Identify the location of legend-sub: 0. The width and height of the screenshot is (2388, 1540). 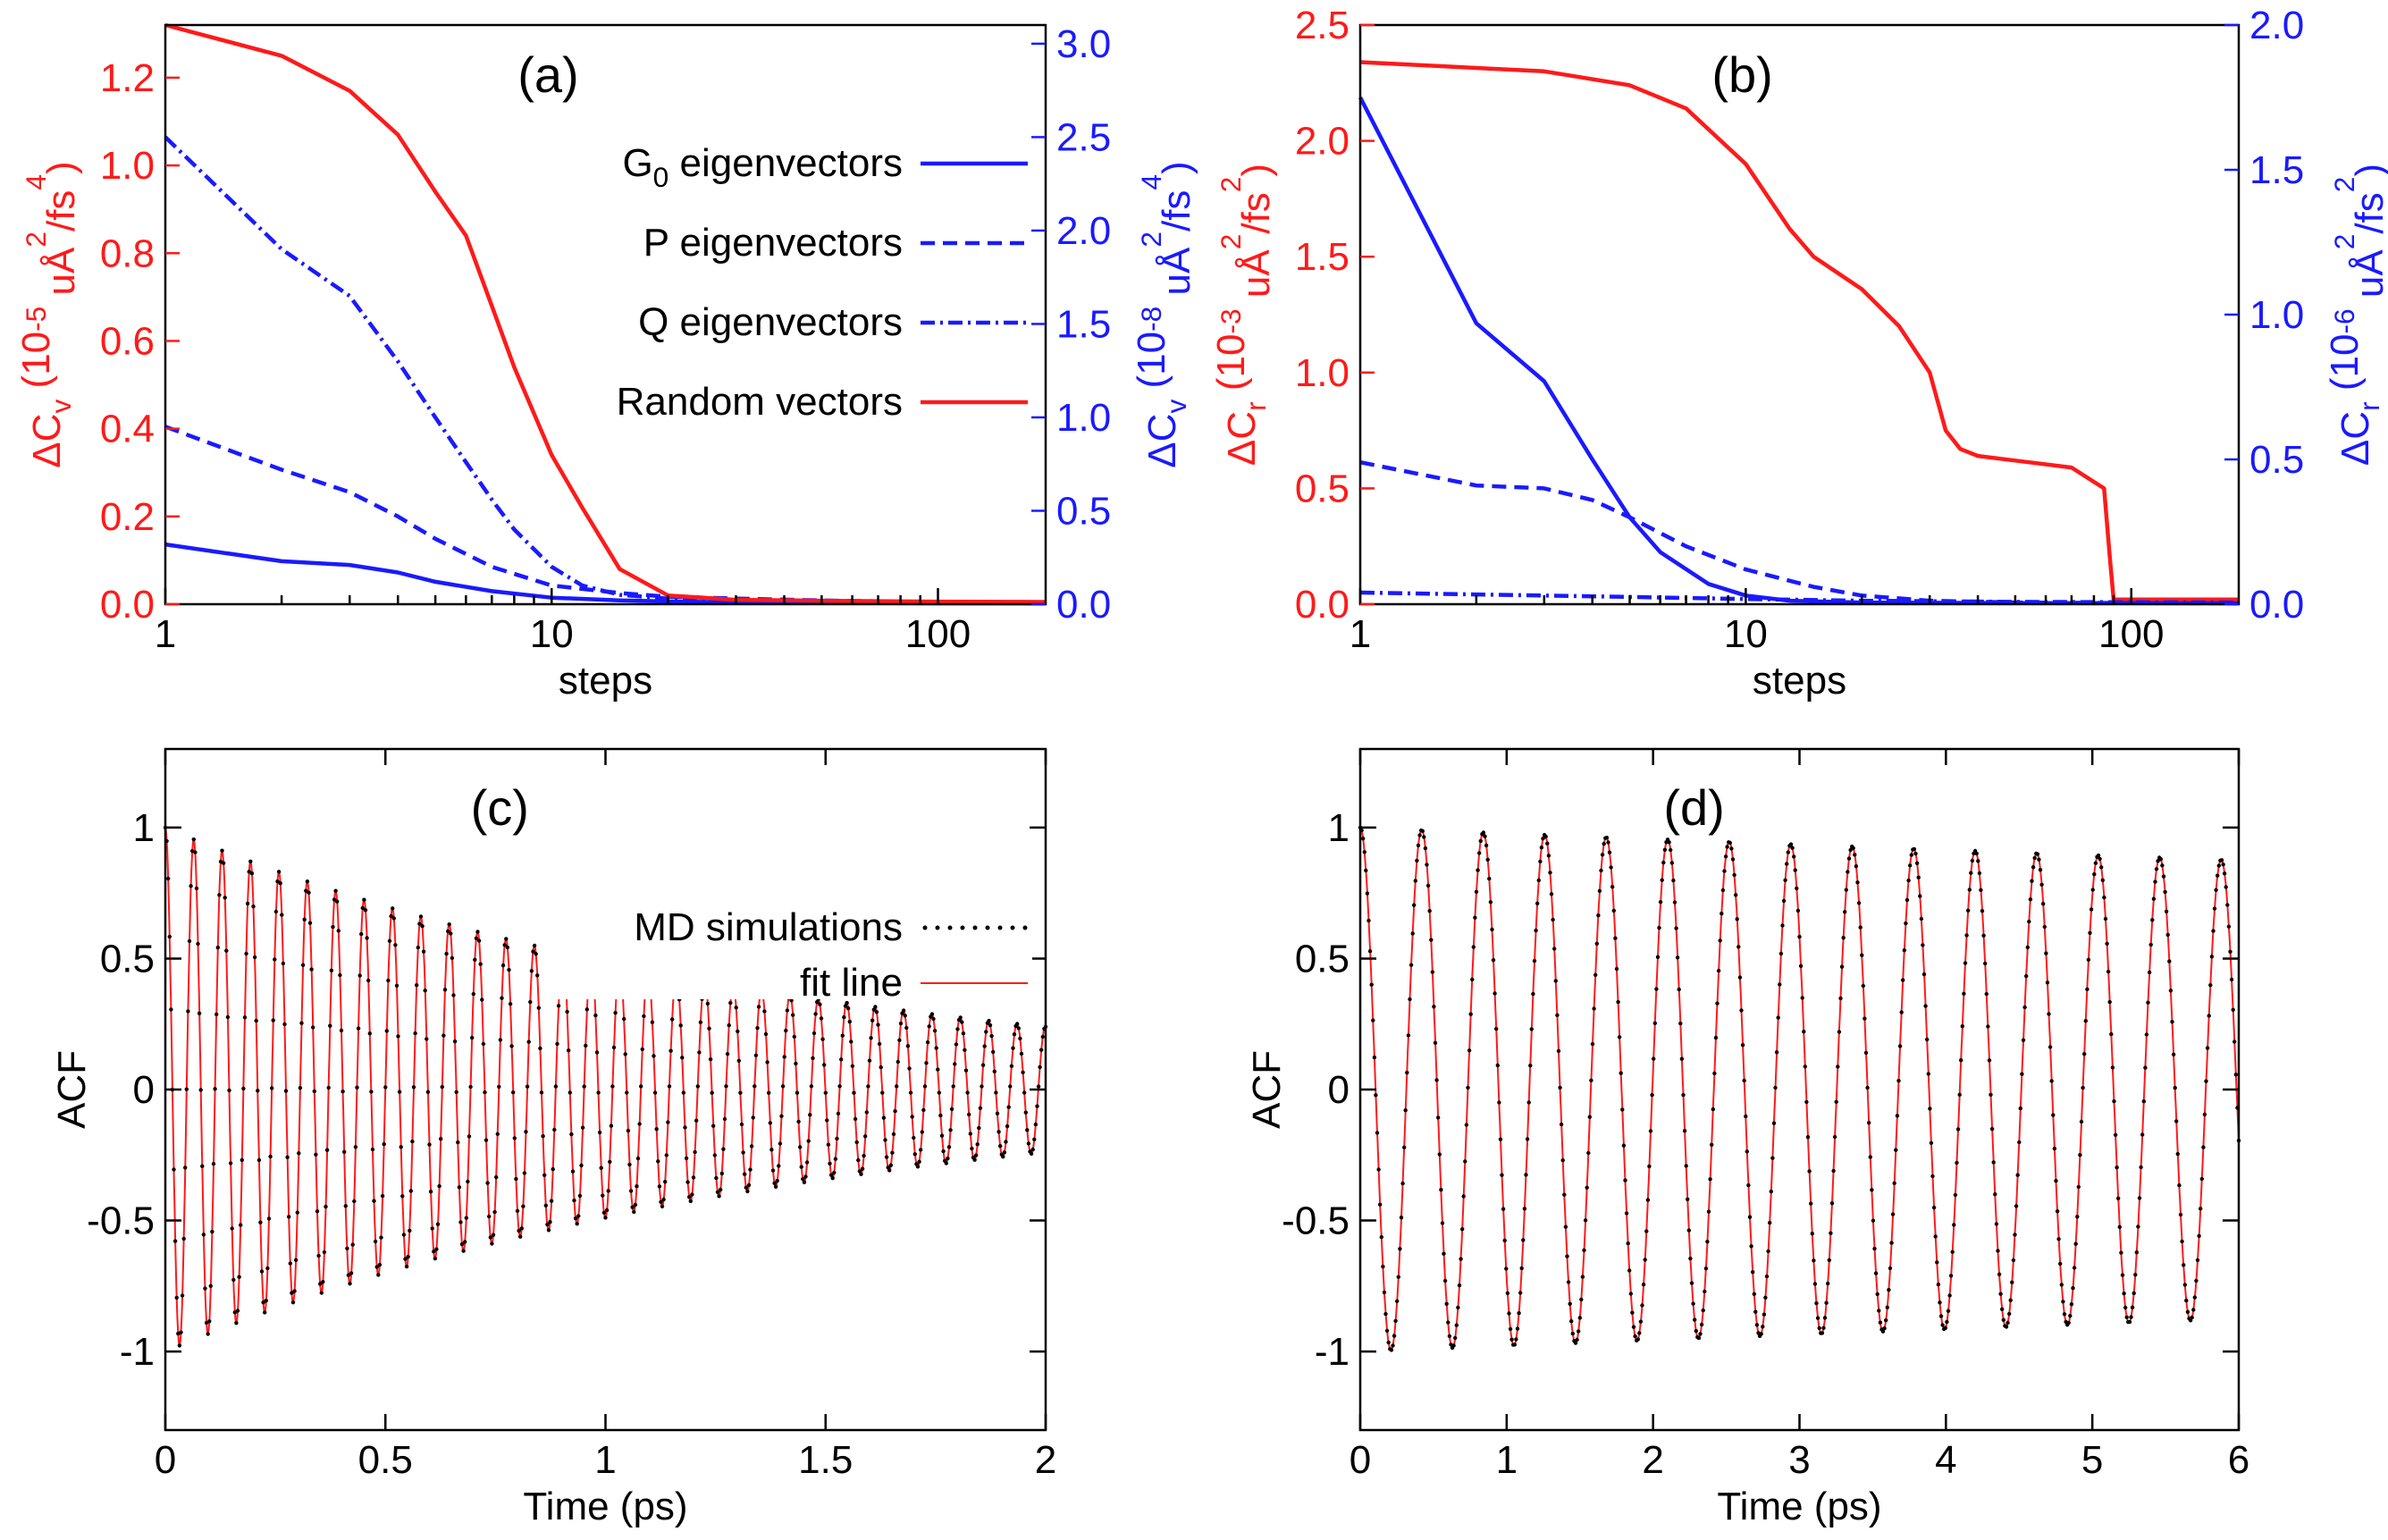
(661, 177).